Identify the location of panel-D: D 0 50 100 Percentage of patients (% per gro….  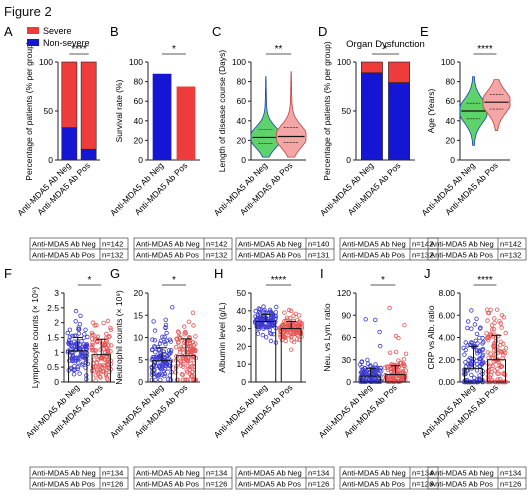
(378, 142).